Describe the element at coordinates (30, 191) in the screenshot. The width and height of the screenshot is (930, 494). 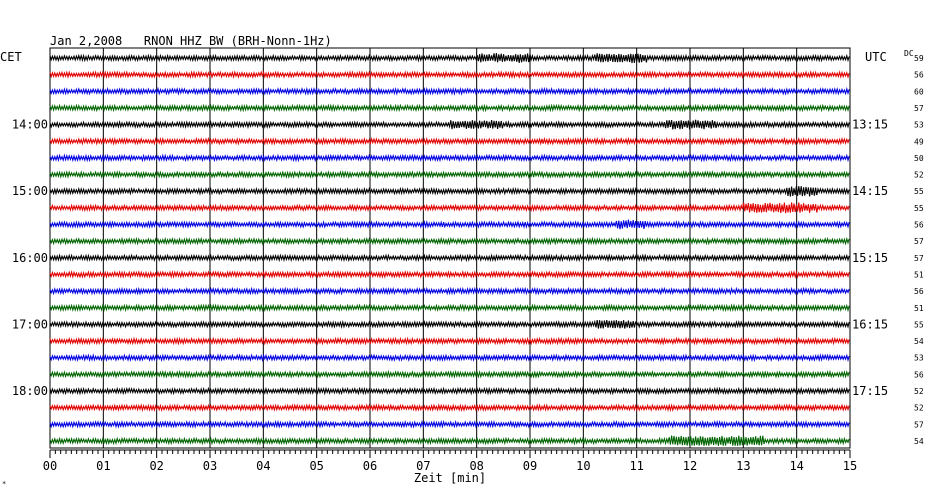
I see `cet-hour-label: 15:00` at that location.